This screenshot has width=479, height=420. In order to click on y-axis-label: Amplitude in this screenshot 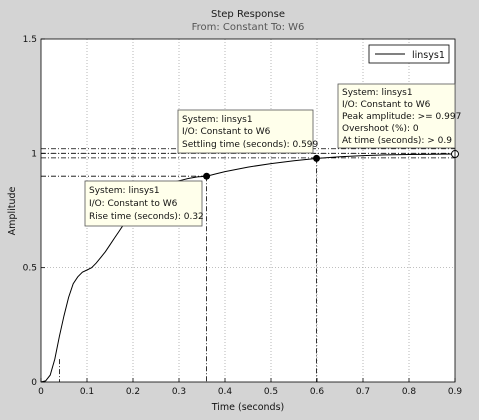, I will do `click(12, 211)`.